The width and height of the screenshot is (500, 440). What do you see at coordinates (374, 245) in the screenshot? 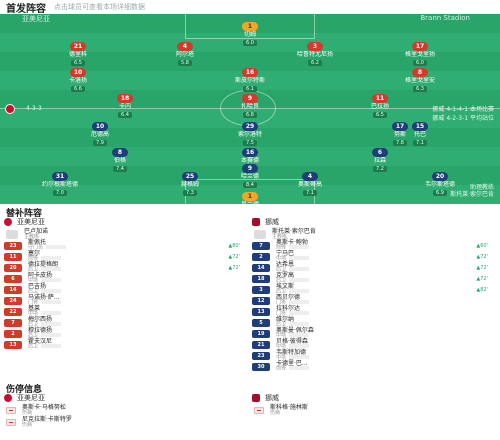
I see `list-item: 7 奥斯卡·鲍勃 前锋 ▲60'` at bounding box center [374, 245].